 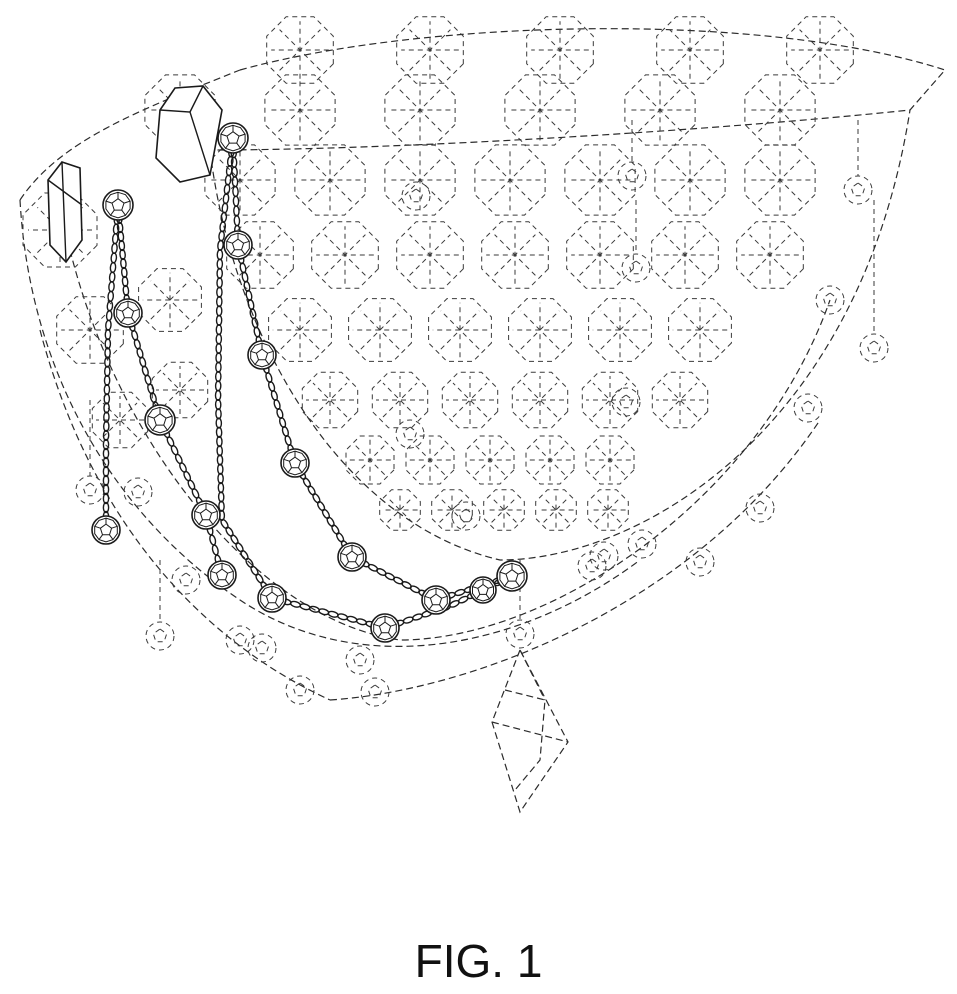 What do you see at coordinates (371, 370) in the screenshot?
I see `bead-chain` at bounding box center [371, 370].